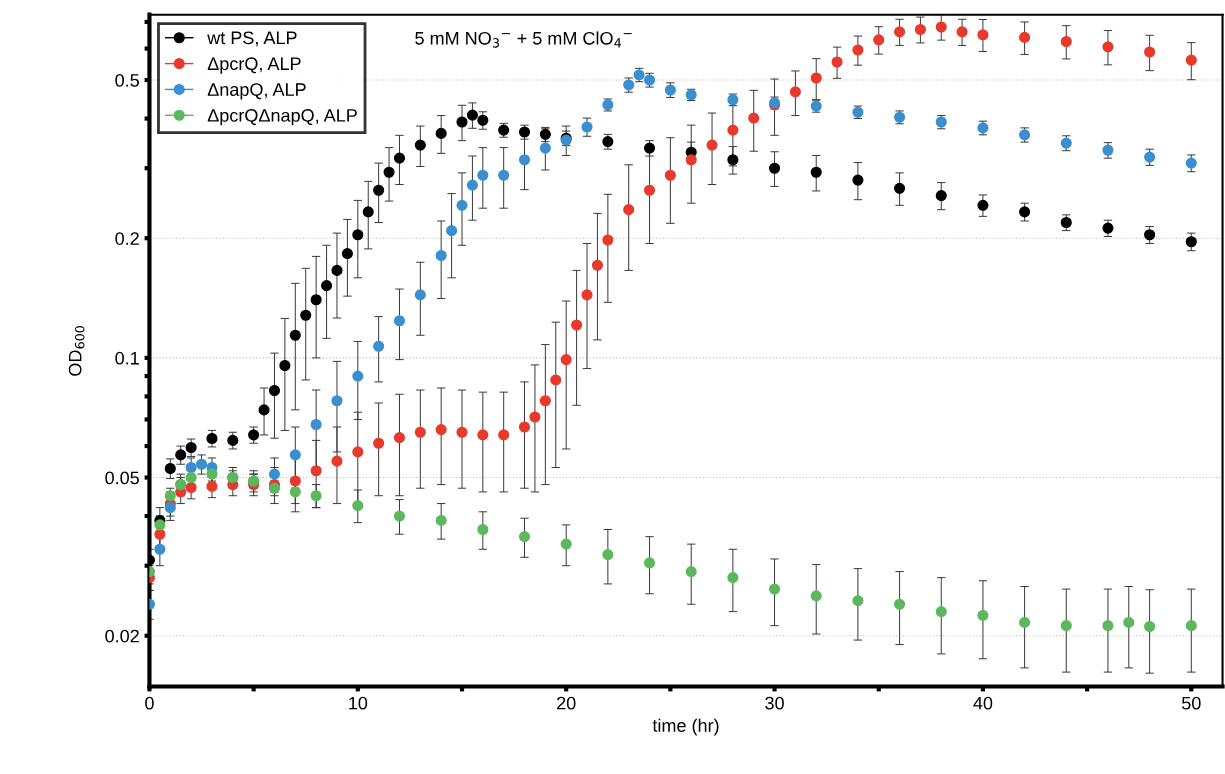  What do you see at coordinates (1191, 703) in the screenshot?
I see `x-tick-label: 50` at bounding box center [1191, 703].